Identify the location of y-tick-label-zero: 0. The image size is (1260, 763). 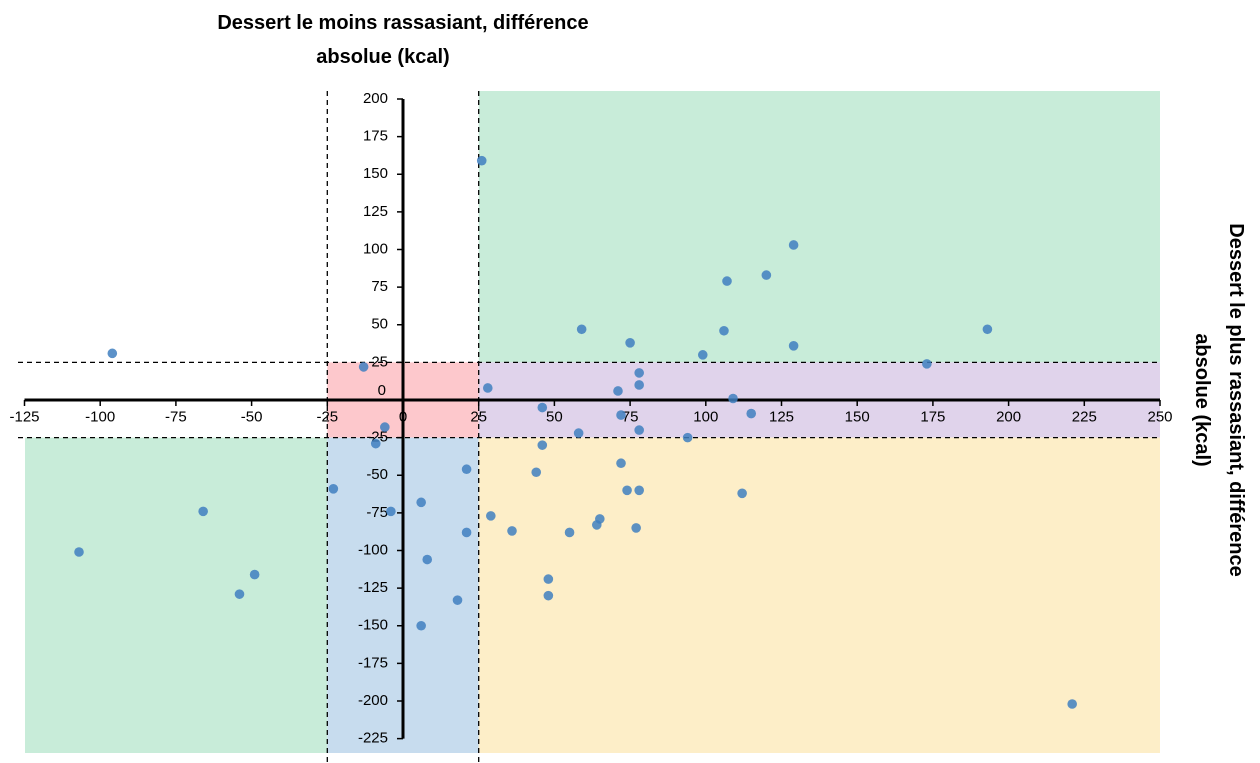
(382, 390).